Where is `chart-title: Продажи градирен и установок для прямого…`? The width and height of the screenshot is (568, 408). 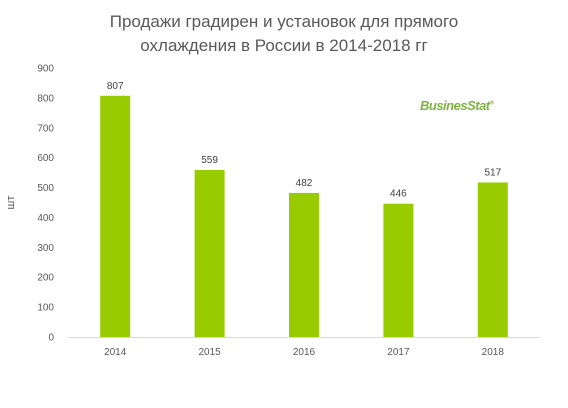 chart-title: Продажи градирен и установок для прямого… is located at coordinates (284, 34).